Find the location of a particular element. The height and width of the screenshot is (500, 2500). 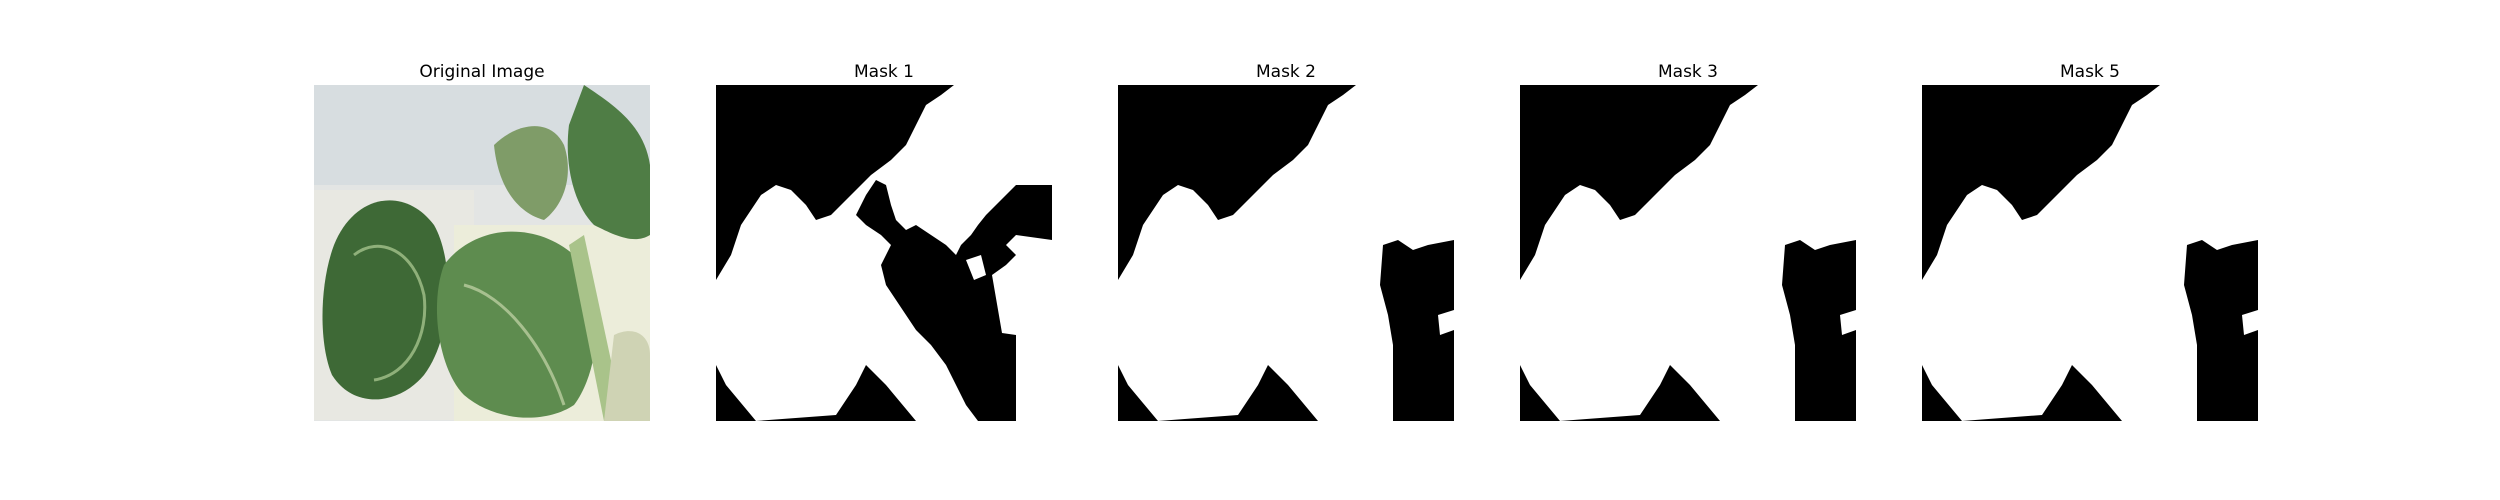

panel-title: Mask 5 is located at coordinates (2089, 72).